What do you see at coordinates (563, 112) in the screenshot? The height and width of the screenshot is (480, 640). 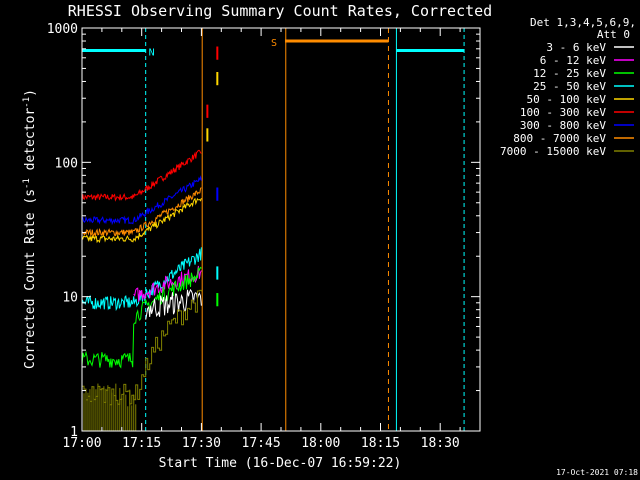 I see `legend-entry: 100 - 300 keV` at bounding box center [563, 112].